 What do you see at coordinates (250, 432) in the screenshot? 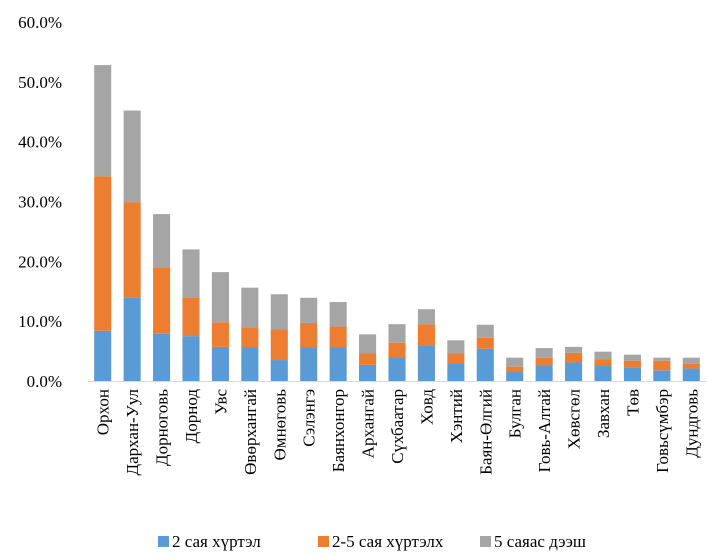
I see `category-label: Өвөрхангай` at bounding box center [250, 432].